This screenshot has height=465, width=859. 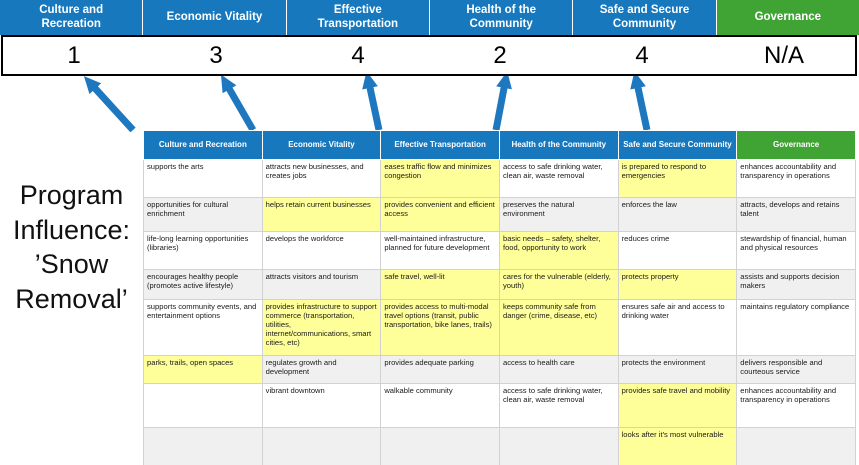 What do you see at coordinates (677, 214) in the screenshot?
I see `matrix-cell-r1-c4: enforces the law` at bounding box center [677, 214].